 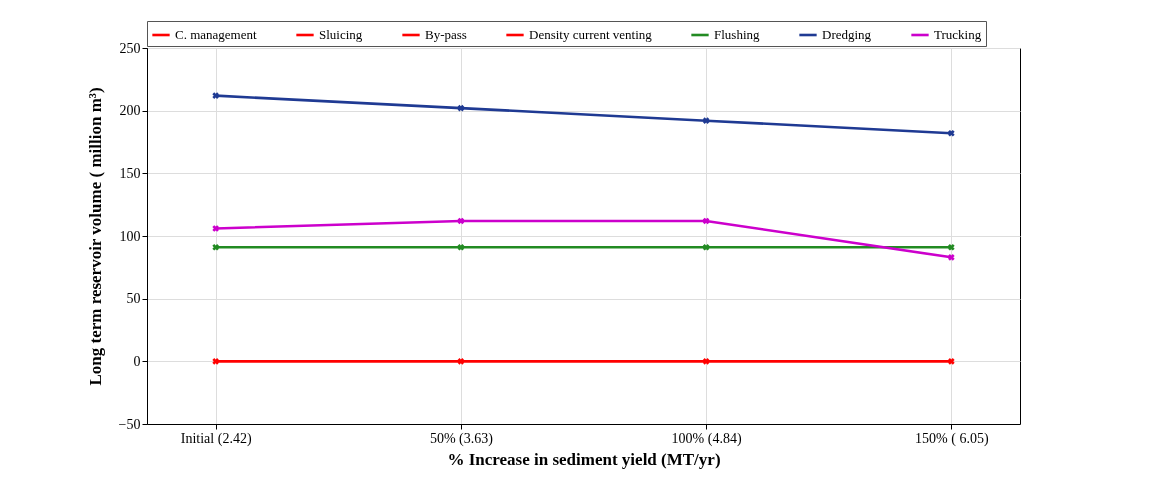 What do you see at coordinates (591, 34) in the screenshot?
I see `legend-label: Density current venting` at bounding box center [591, 34].